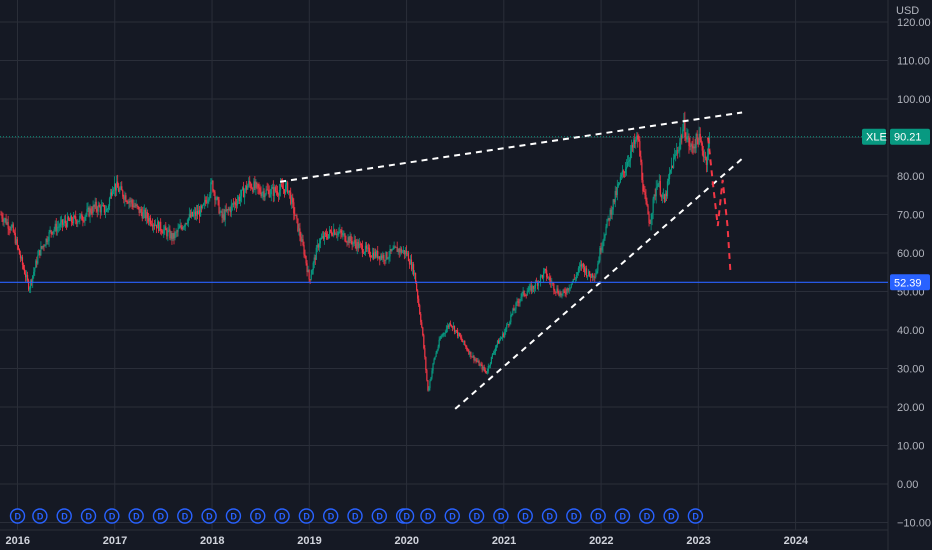 This screenshot has height=550, width=932. I want to click on symbol-tag-label: XLE, so click(876, 138).